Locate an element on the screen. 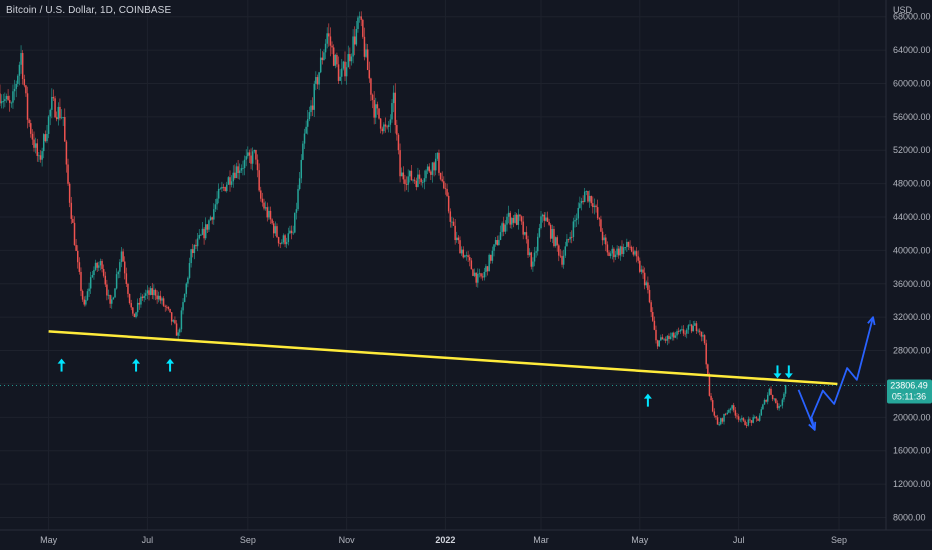  last-price-value: 23806.49 is located at coordinates (909, 386).